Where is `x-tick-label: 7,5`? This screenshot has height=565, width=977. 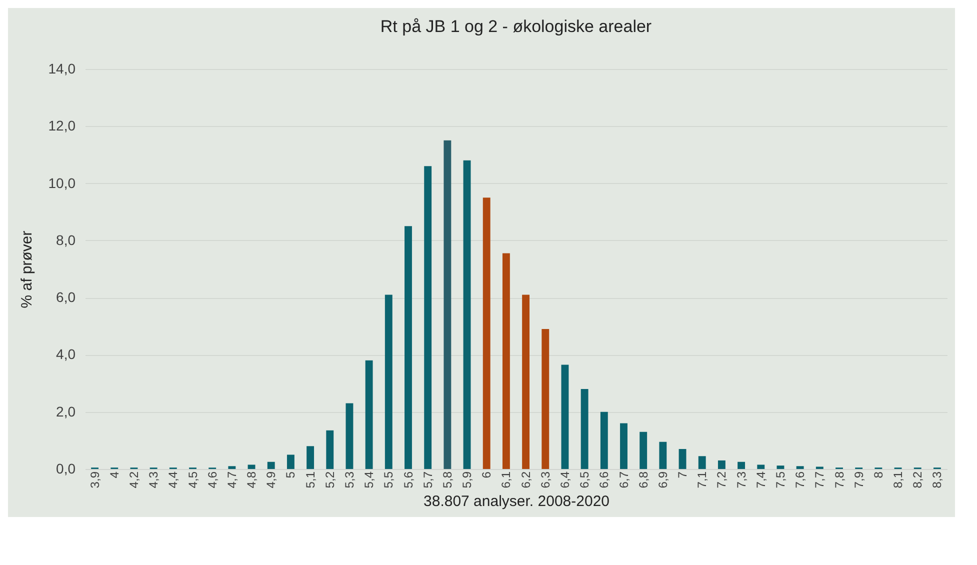 x-tick-label: 7,5 is located at coordinates (780, 479).